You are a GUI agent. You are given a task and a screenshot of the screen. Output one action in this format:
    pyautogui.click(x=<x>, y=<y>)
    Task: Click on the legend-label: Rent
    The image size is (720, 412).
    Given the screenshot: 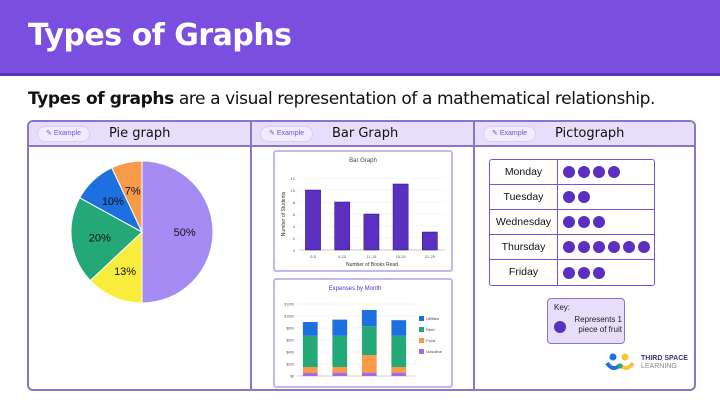 What is the action you would take?
    pyautogui.click(x=430, y=329)
    